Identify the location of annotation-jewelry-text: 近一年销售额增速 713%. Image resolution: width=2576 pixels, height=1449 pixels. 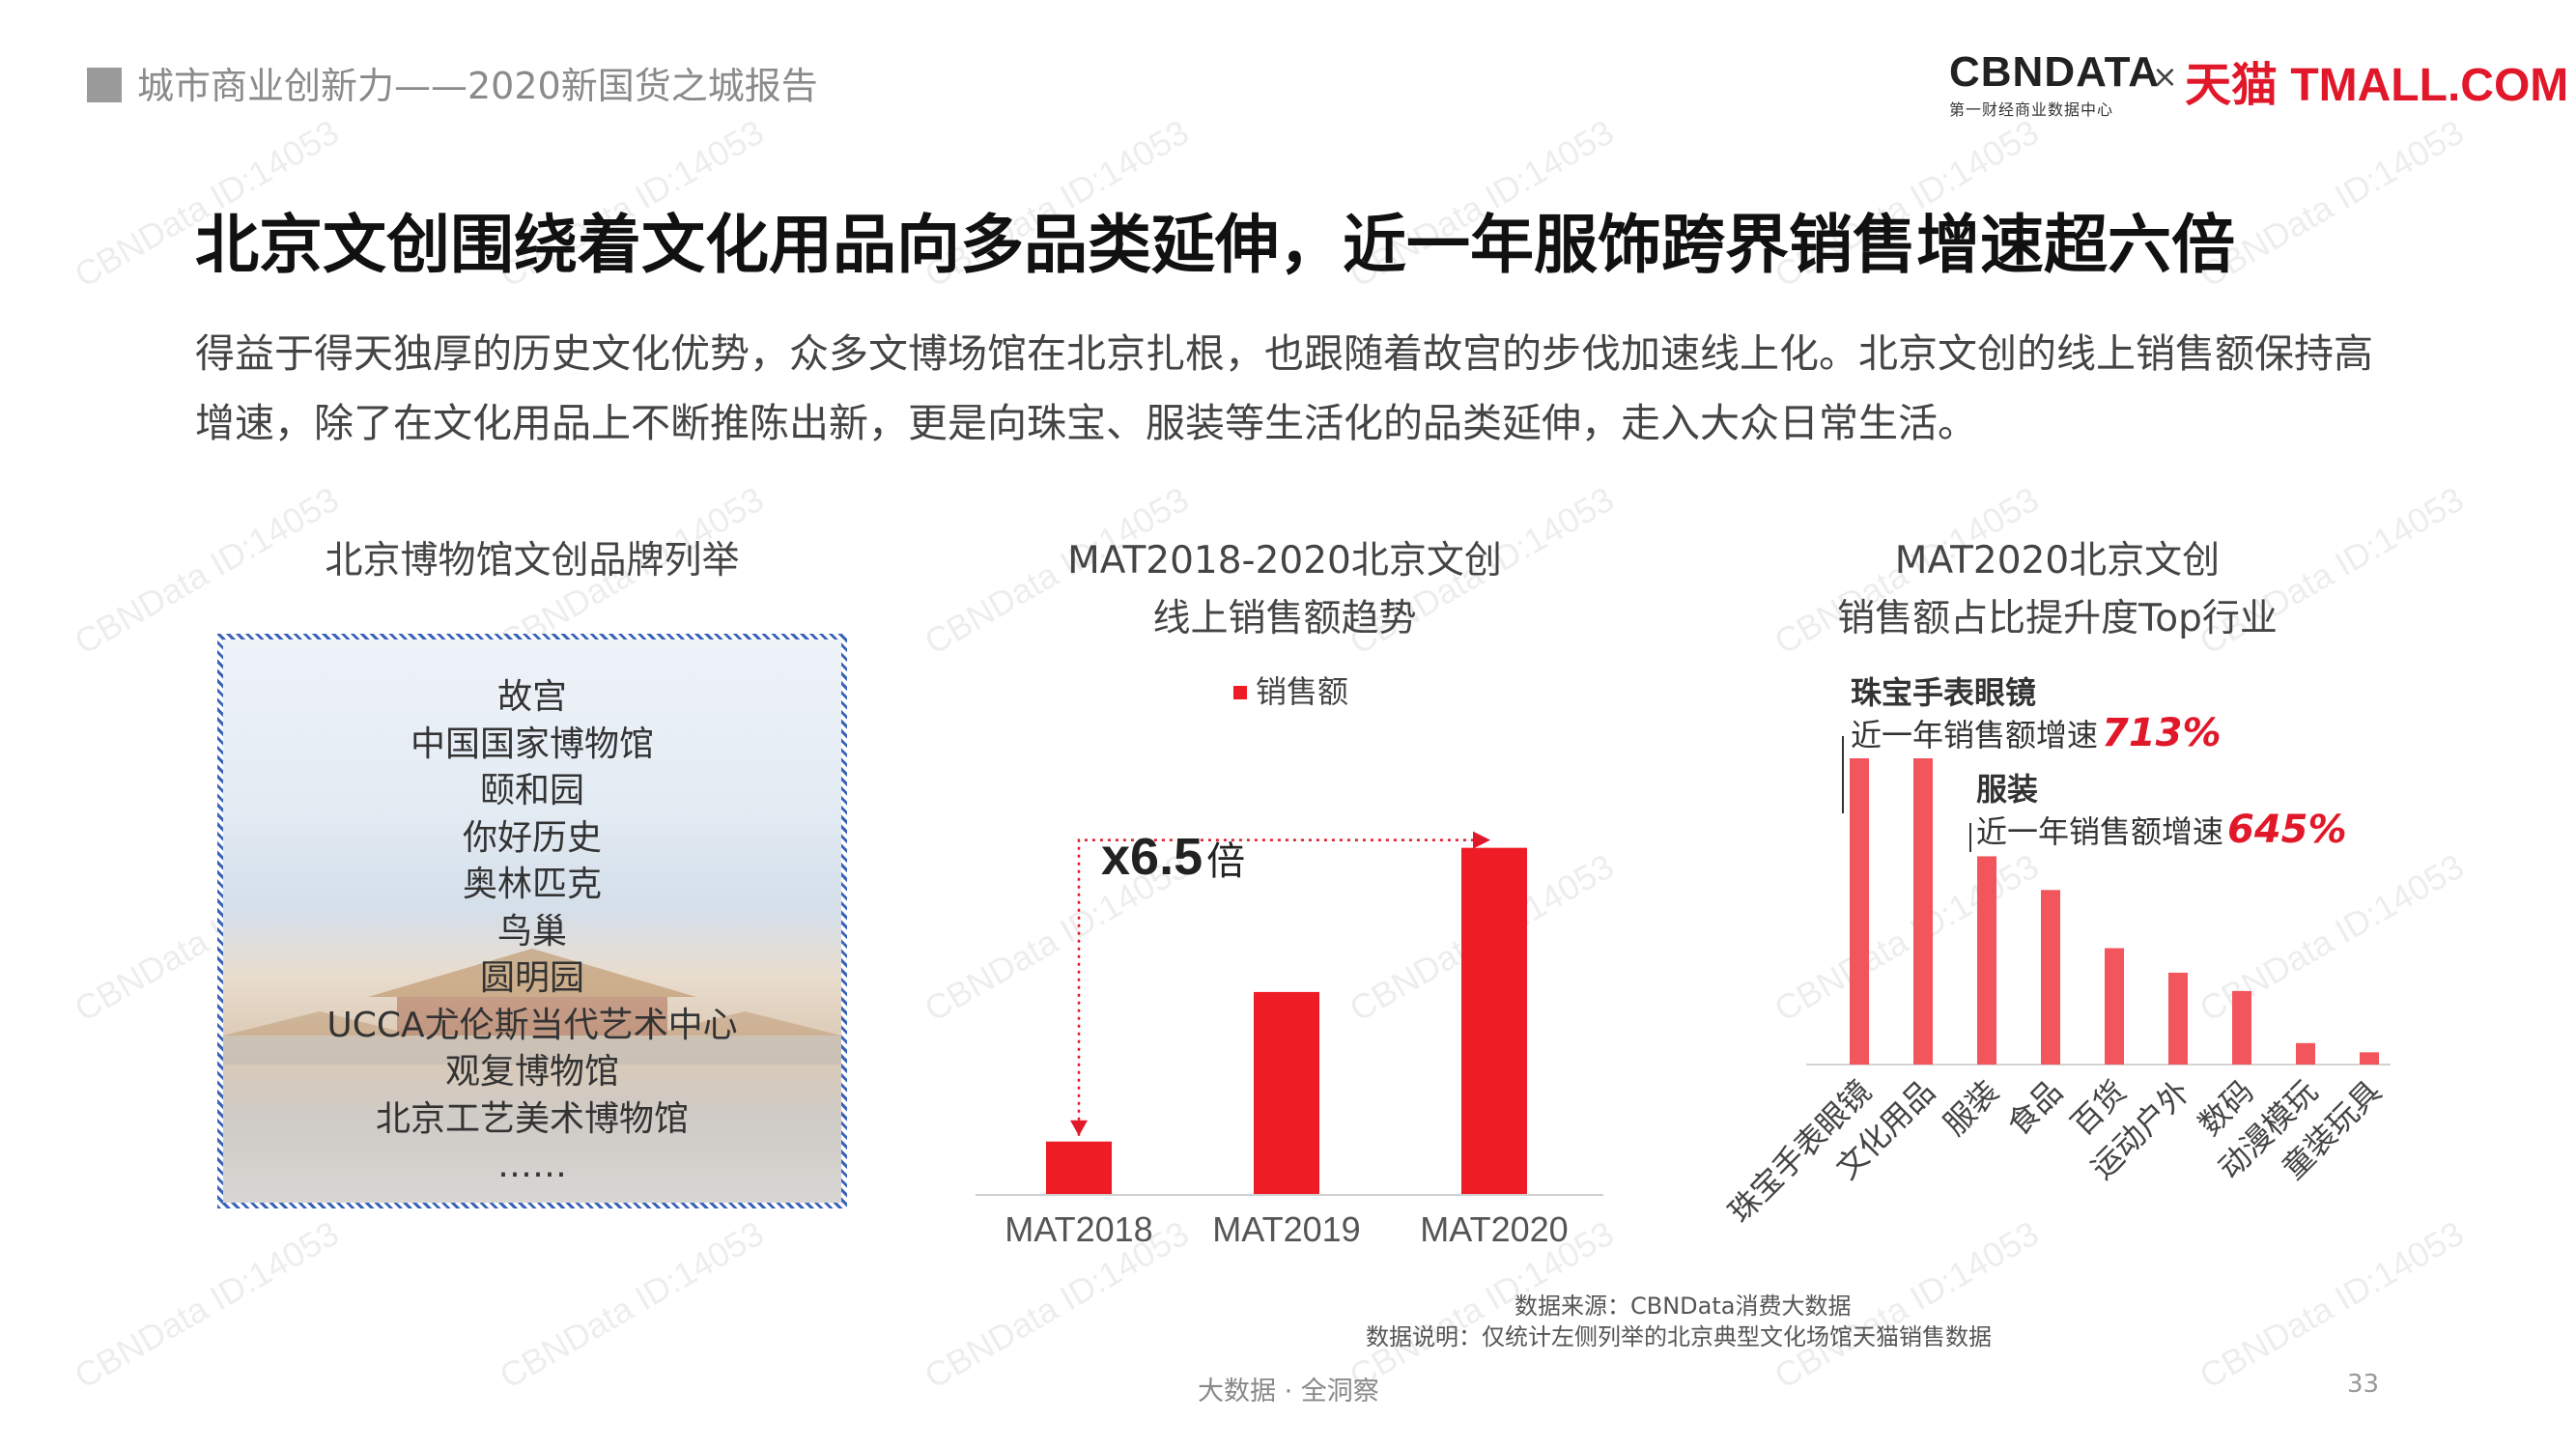
(2036, 733).